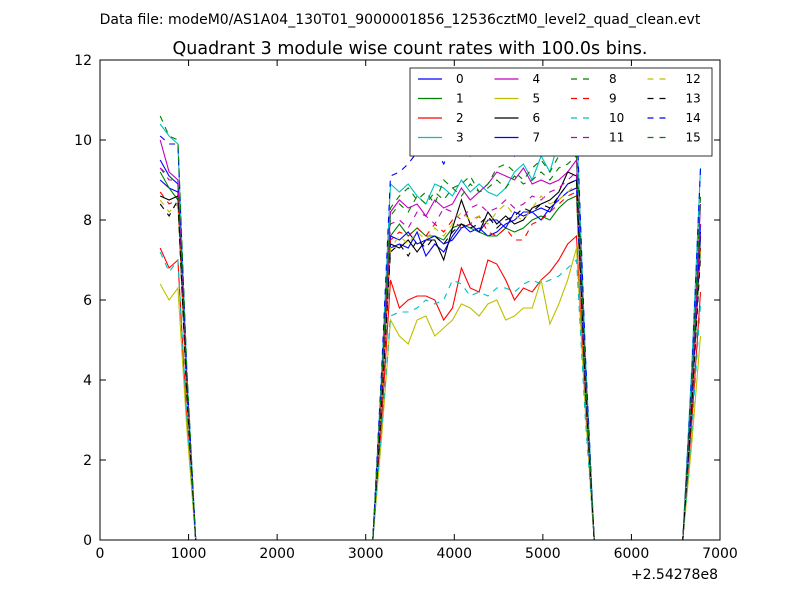 The height and width of the screenshot is (604, 800). What do you see at coordinates (87, 541) in the screenshot?
I see `y-tick-label: 0` at bounding box center [87, 541].